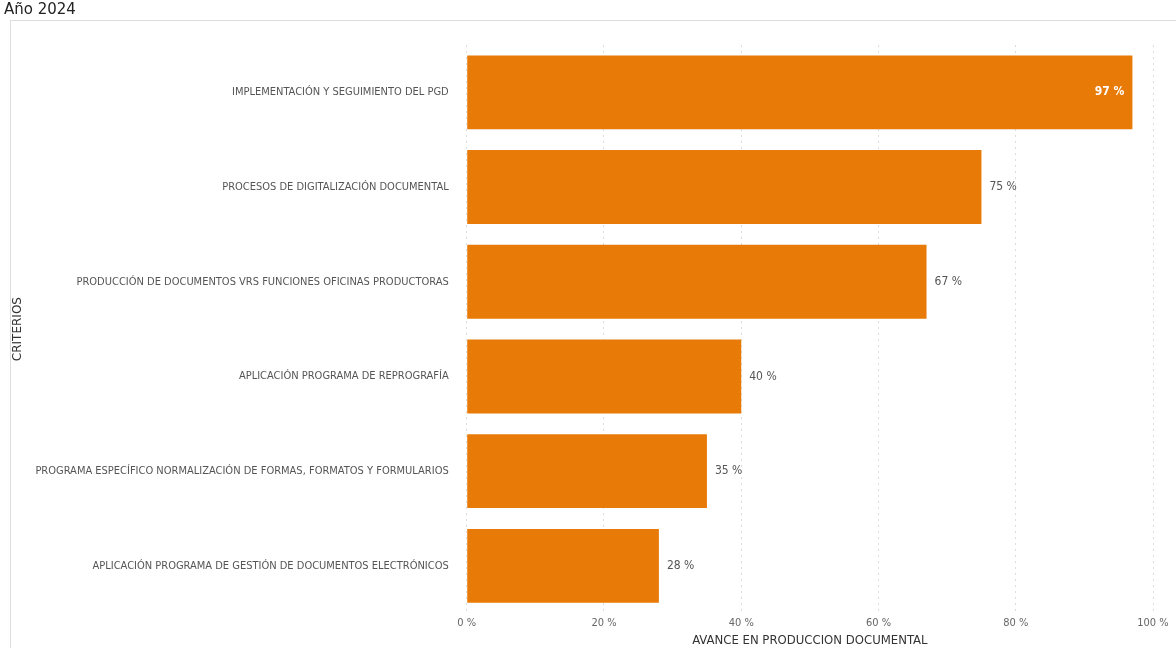  Describe the element at coordinates (810, 639) in the screenshot. I see `x-axis-title: AVANCE EN PRODUCCION DOCUMENTAL` at that location.